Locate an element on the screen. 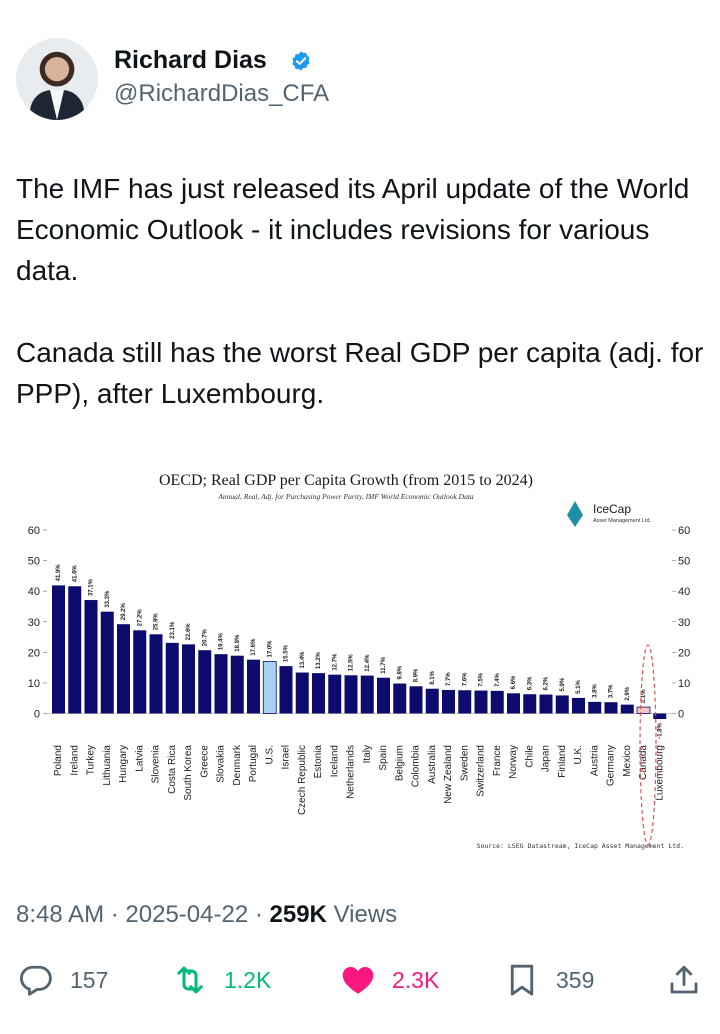 The width and height of the screenshot is (720, 1034). data-label: 12.7% is located at coordinates (335, 662).